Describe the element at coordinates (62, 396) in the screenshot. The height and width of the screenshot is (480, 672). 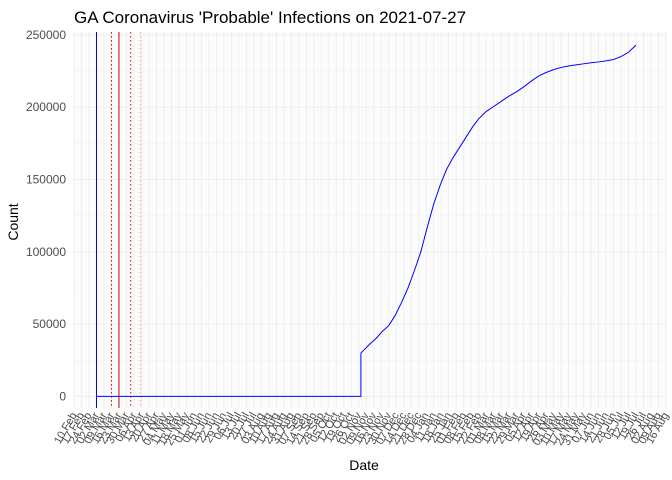
I see `y-tick-label: 0` at that location.